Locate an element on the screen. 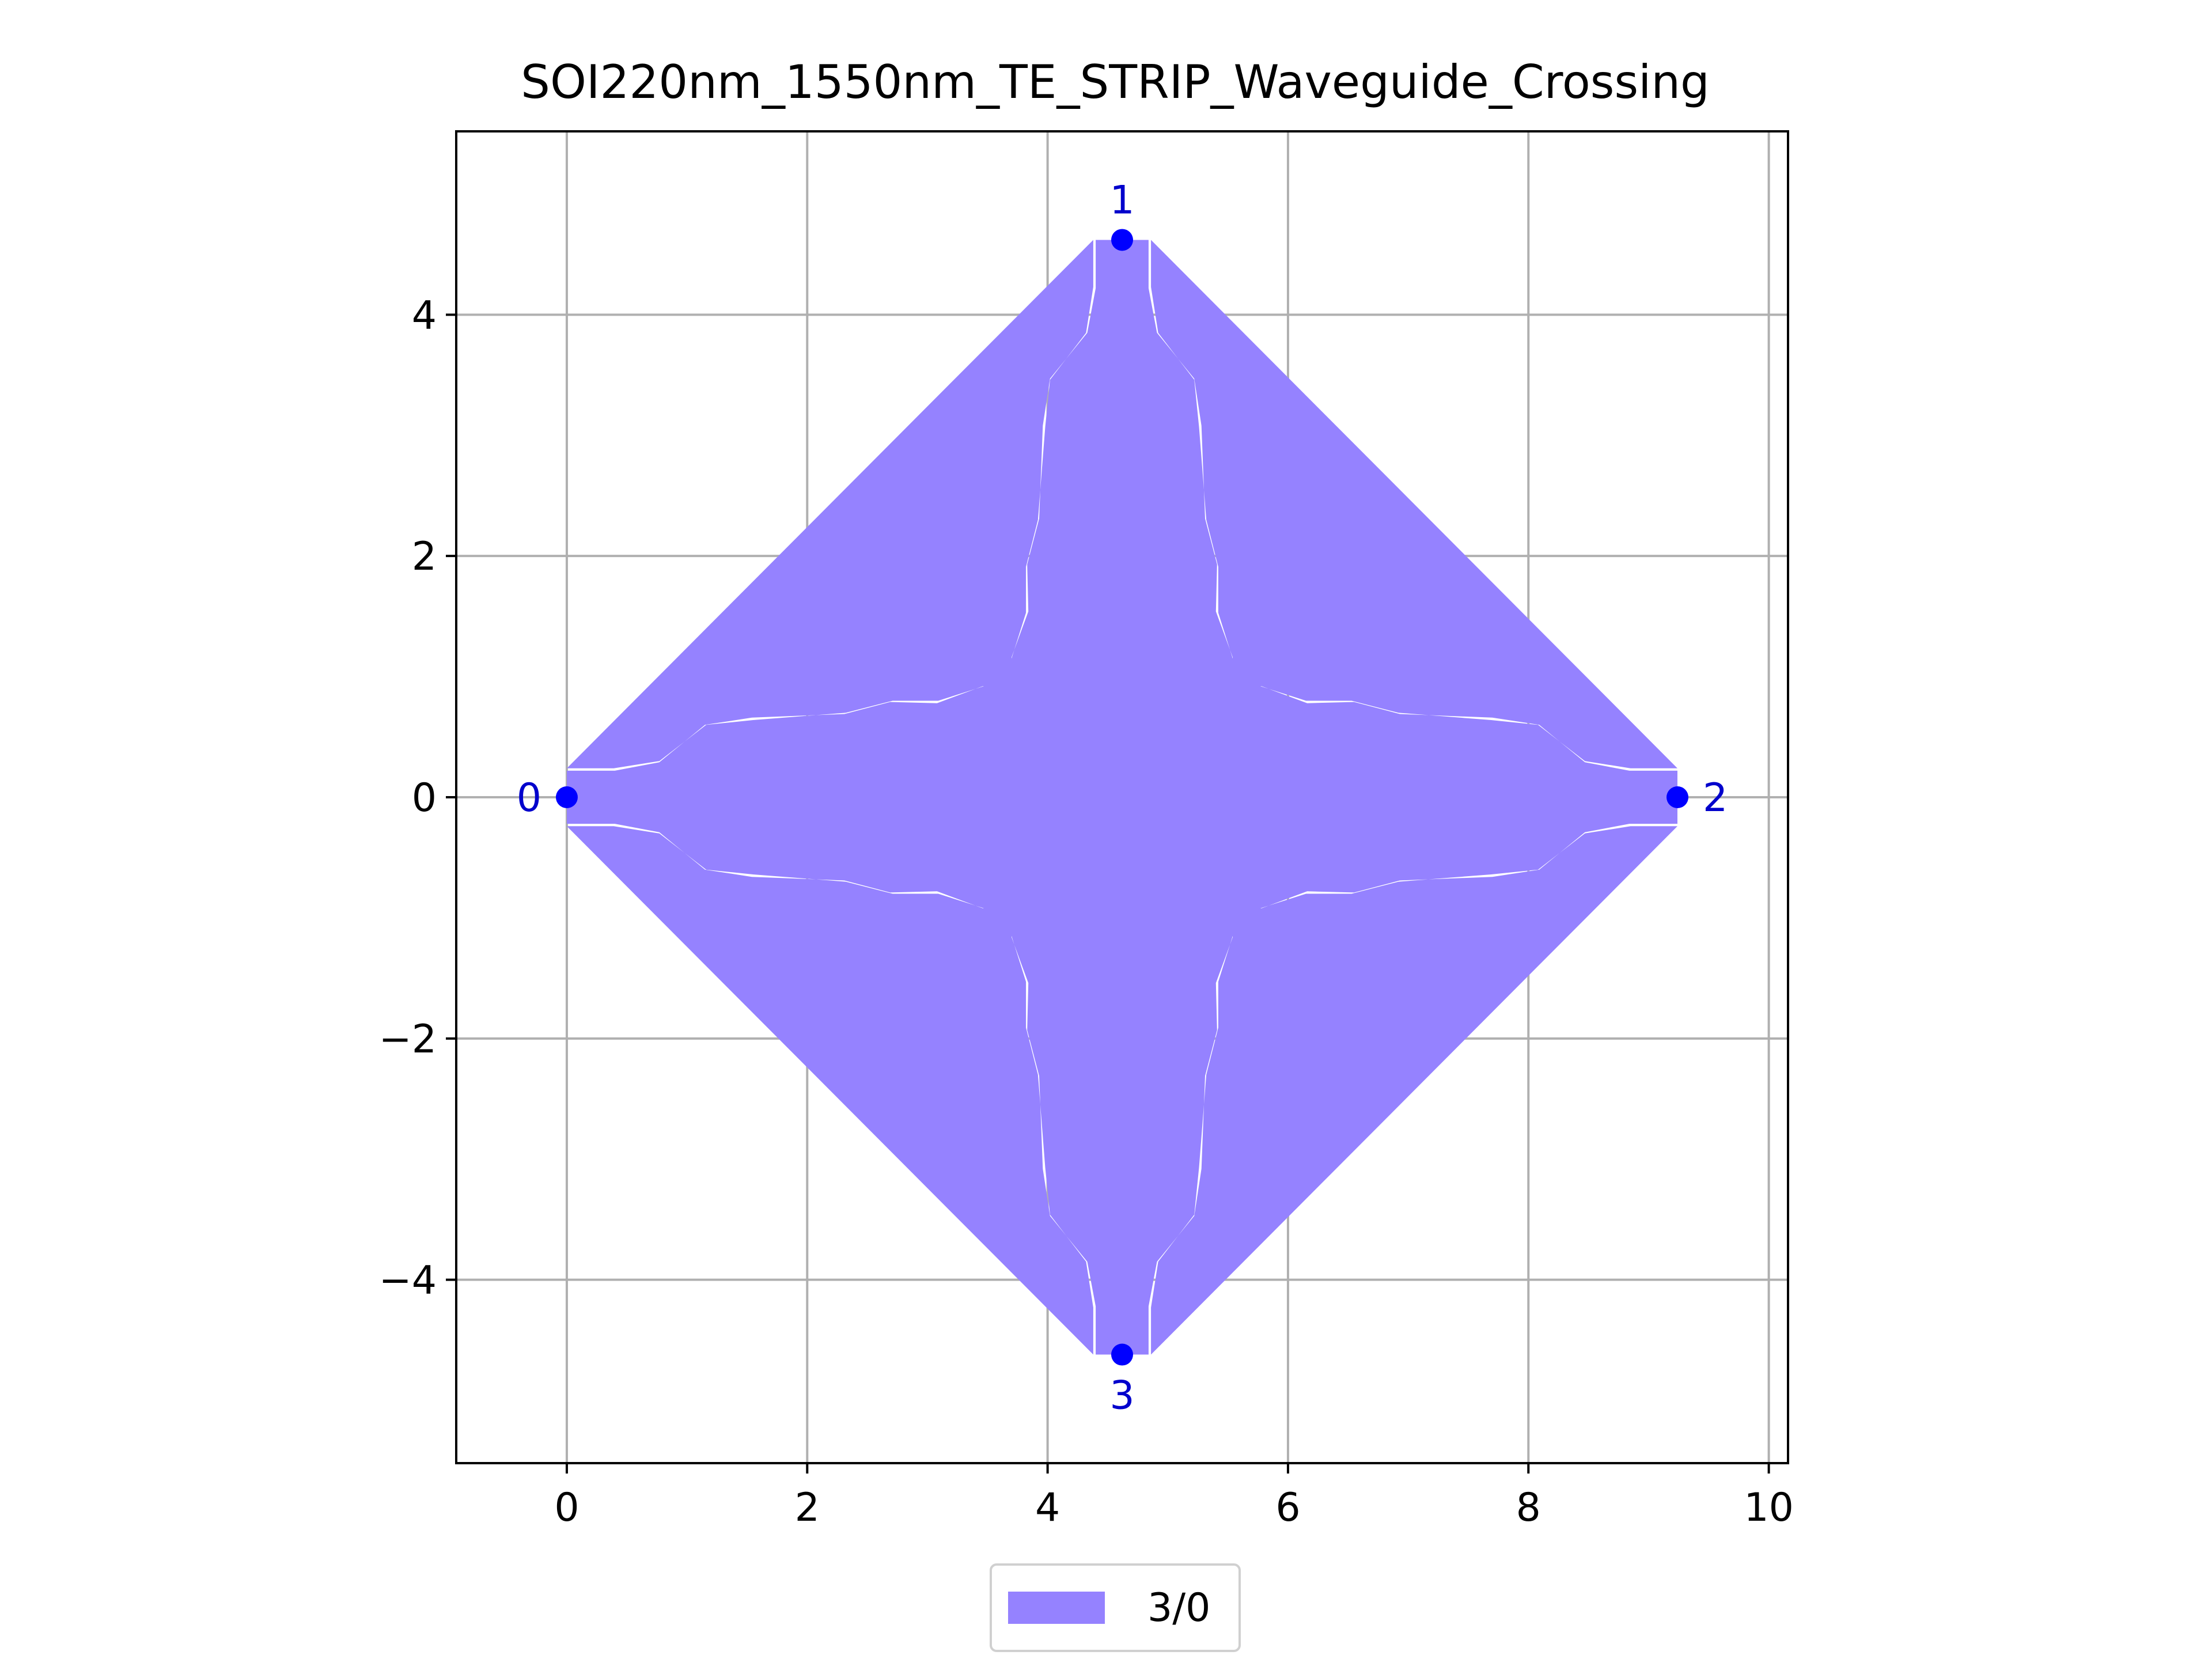 The image size is (2212, 1659). y-tick-label: 4 is located at coordinates (424, 315).